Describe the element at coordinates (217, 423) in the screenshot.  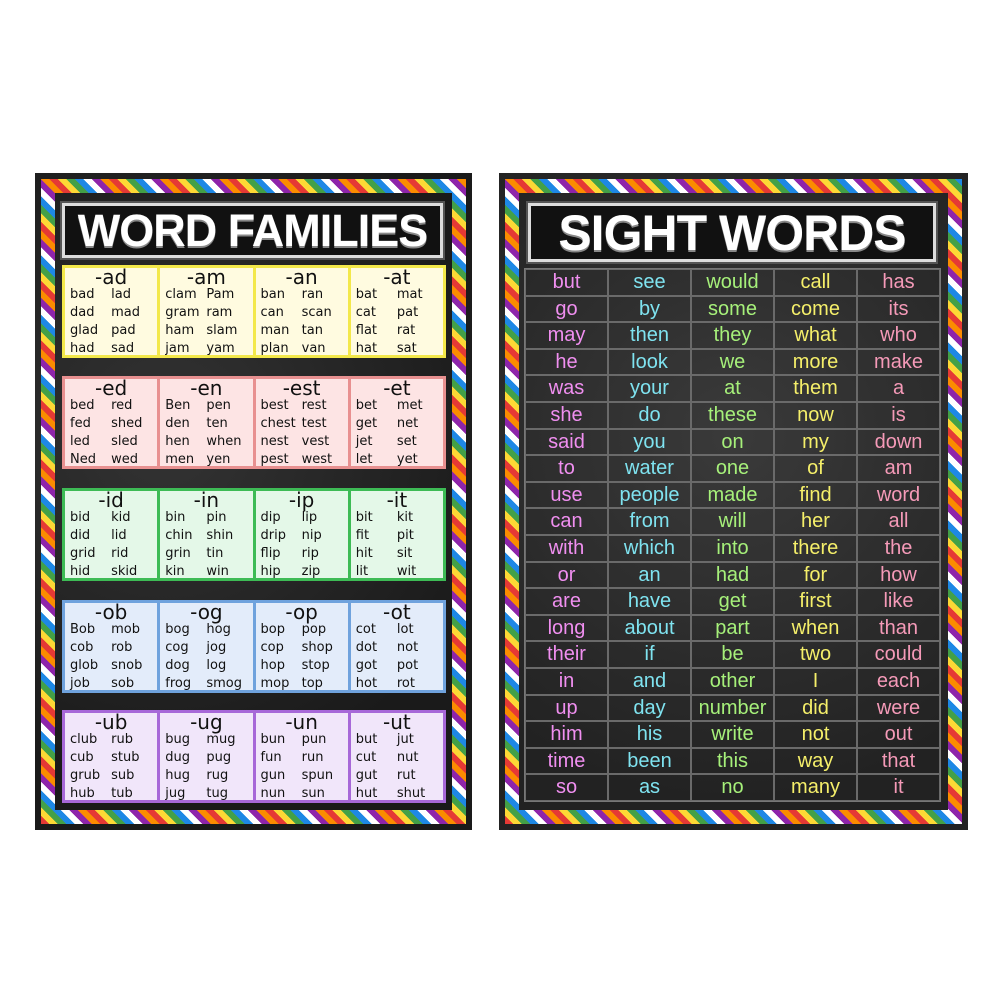
I see `family-word: ten` at that location.